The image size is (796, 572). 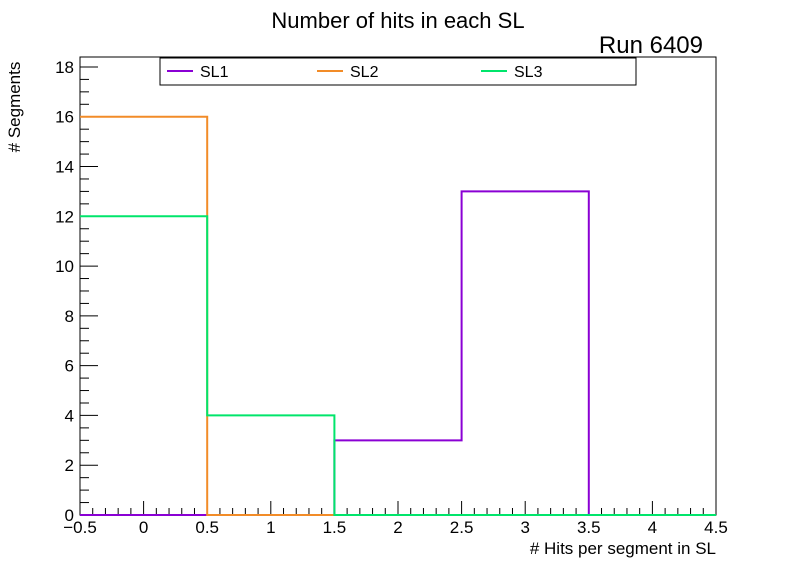 I want to click on y-tick-label: 6, so click(x=69, y=366).